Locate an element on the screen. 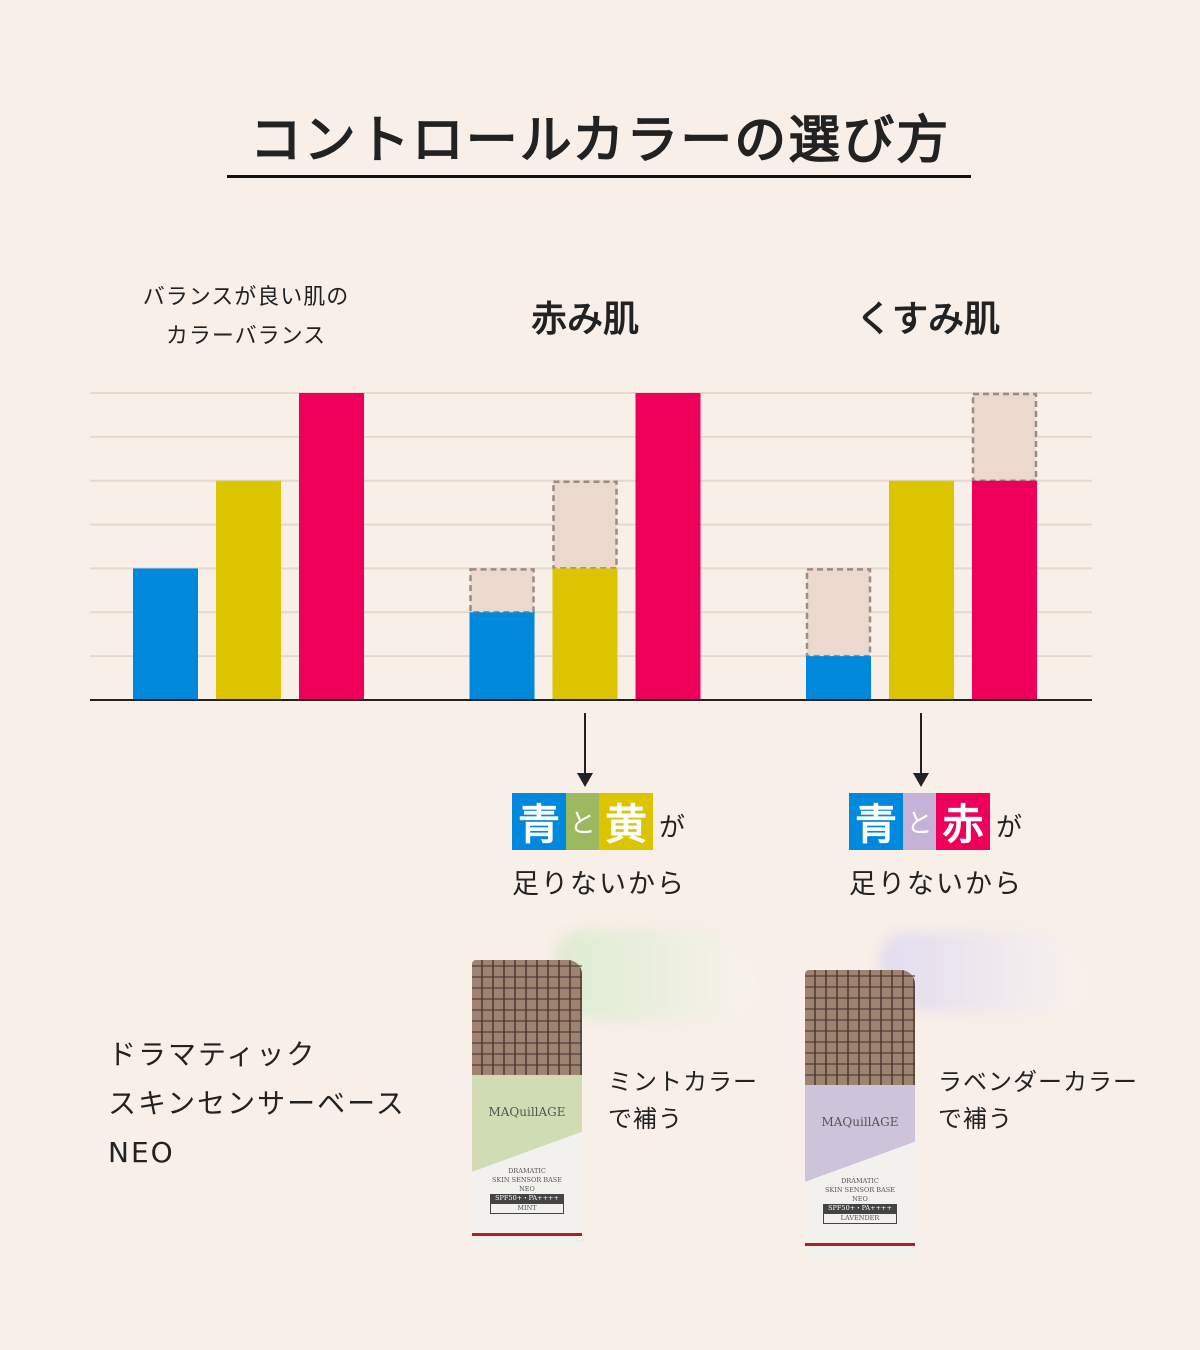 The height and width of the screenshot is (1350, 1200). callout-redness: 青 と 黄 が 足りないから is located at coordinates (599, 847).